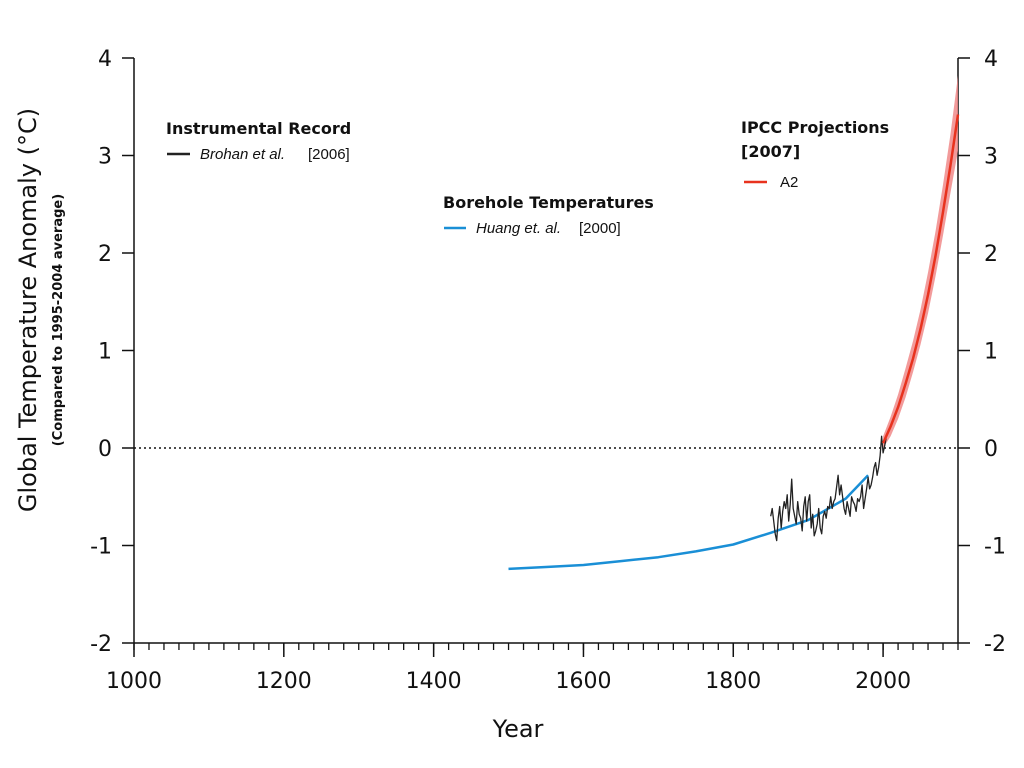  What do you see at coordinates (434, 681) in the screenshot?
I see `x-tick-label: 1400` at bounding box center [434, 681].